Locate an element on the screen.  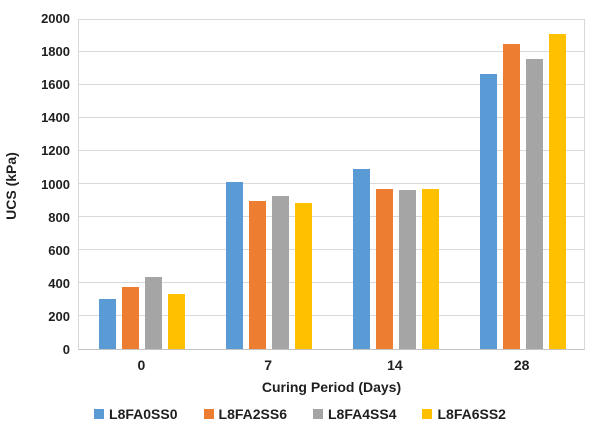
legend-label-L8FA0SS0: L8FA0SS0 is located at coordinates (143, 414).